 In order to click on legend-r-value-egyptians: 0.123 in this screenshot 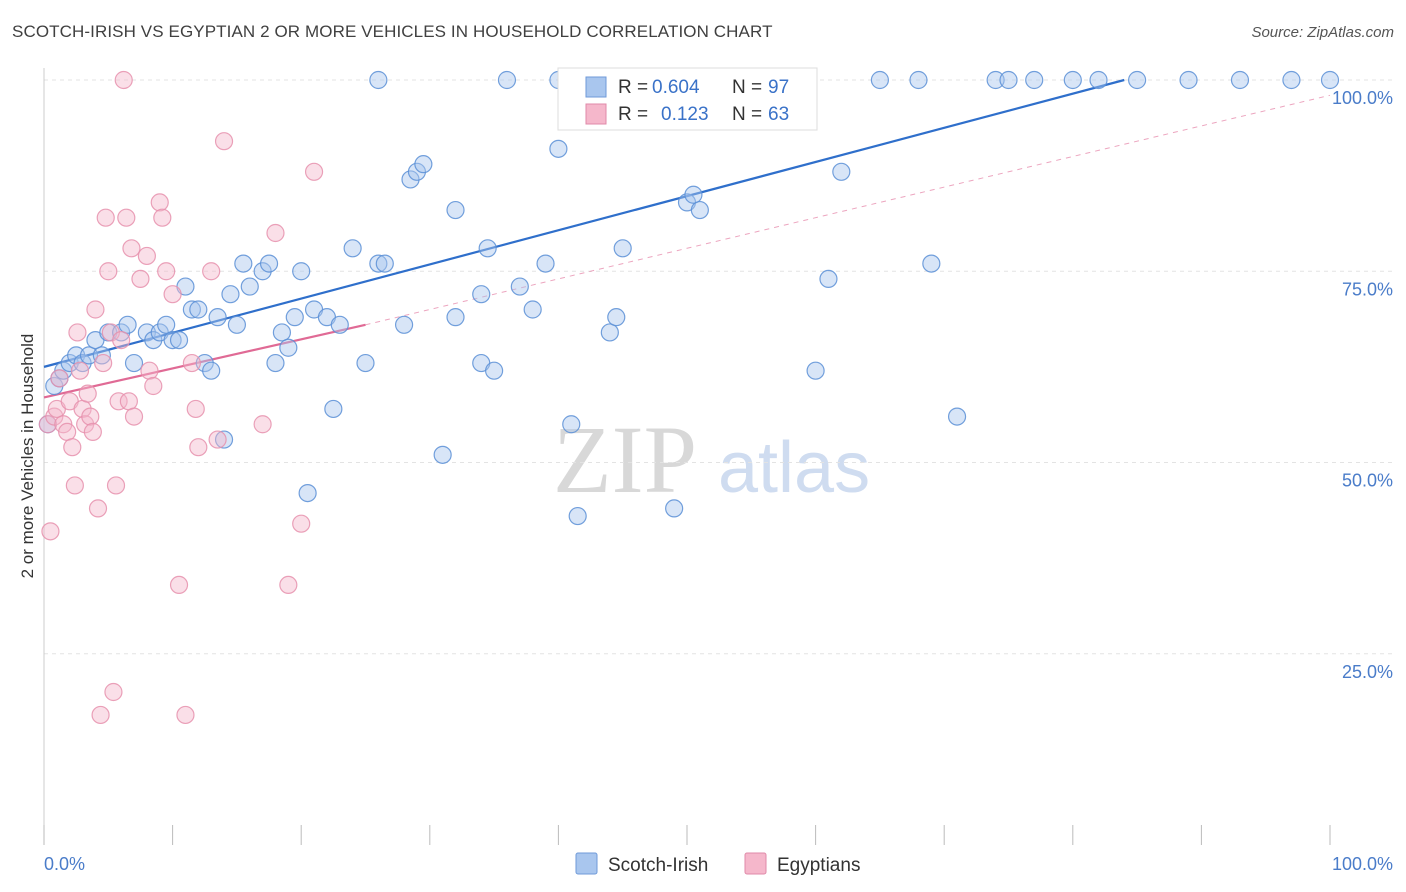, I will do `click(685, 114)`.